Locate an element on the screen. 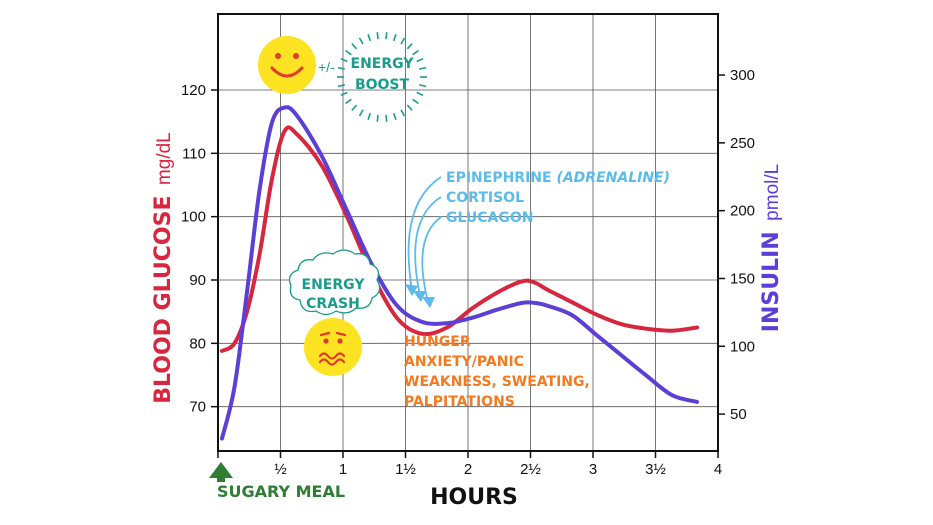  x-tick-label: 1 is located at coordinates (343, 469).